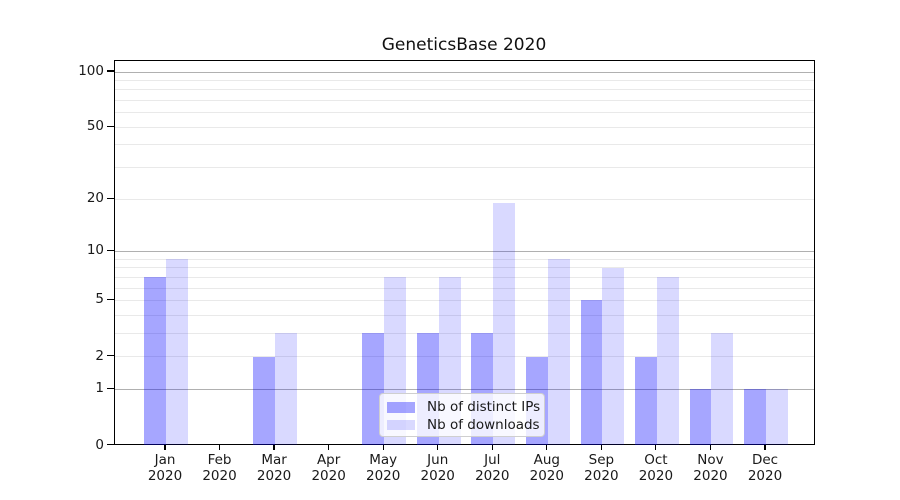 The width and height of the screenshot is (900, 500). What do you see at coordinates (765, 459) in the screenshot?
I see `x-label-month: Dec` at bounding box center [765, 459].